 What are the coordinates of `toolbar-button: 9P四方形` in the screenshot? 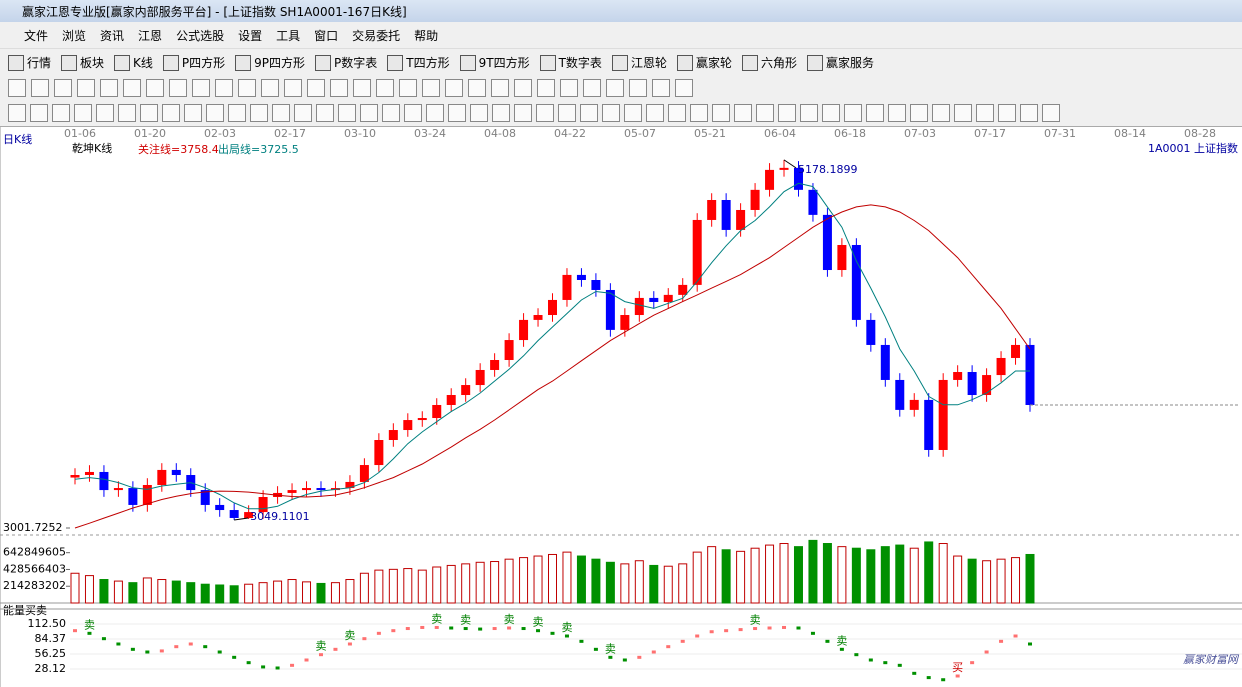 It's located at (270, 63).